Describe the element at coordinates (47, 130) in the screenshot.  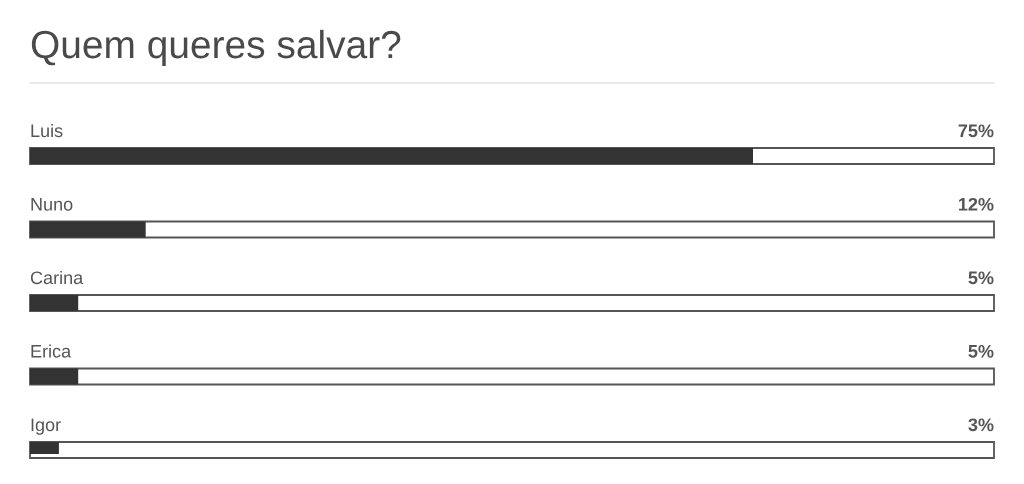
I see `y-tick-label: Luis` at that location.